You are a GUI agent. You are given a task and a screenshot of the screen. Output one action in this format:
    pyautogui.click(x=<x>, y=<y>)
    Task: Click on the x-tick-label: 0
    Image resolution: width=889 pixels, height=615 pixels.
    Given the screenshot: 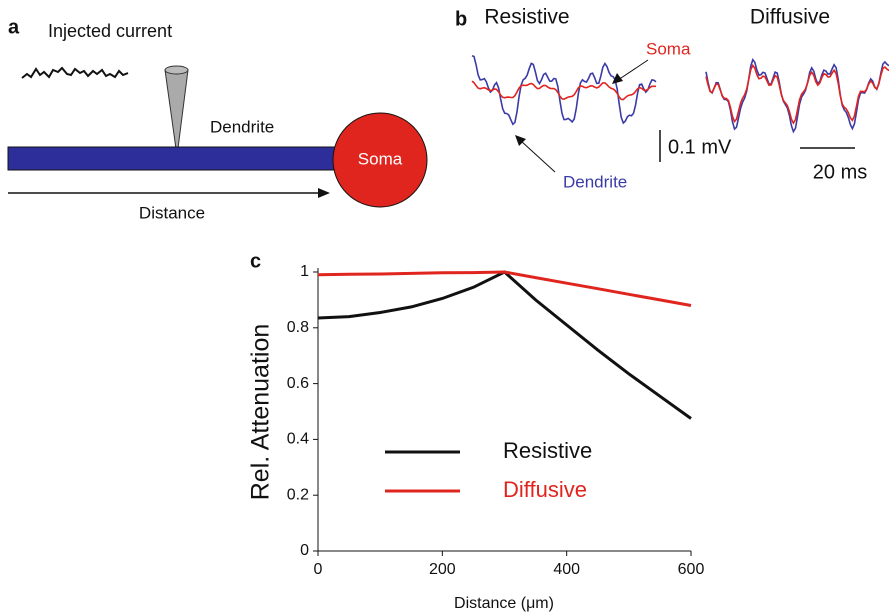 What is the action you would take?
    pyautogui.click(x=318, y=569)
    